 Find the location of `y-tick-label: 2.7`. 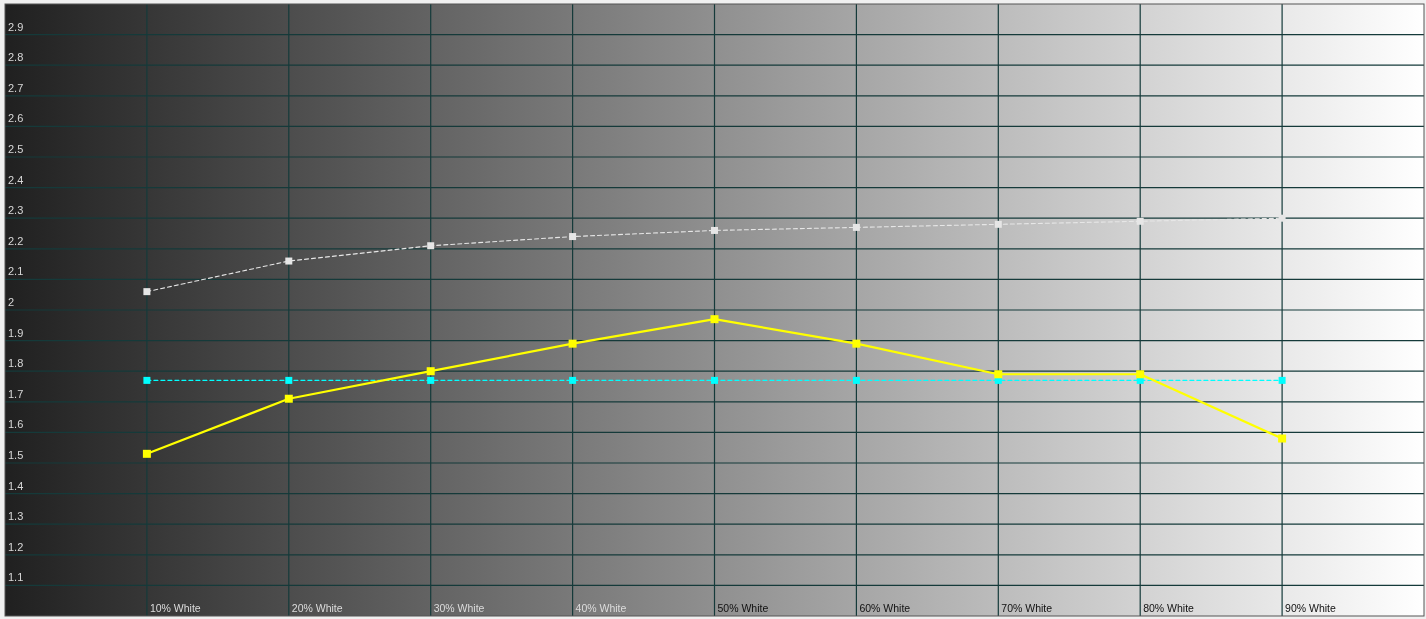

y-tick-label: 2.7 is located at coordinates (16, 87).